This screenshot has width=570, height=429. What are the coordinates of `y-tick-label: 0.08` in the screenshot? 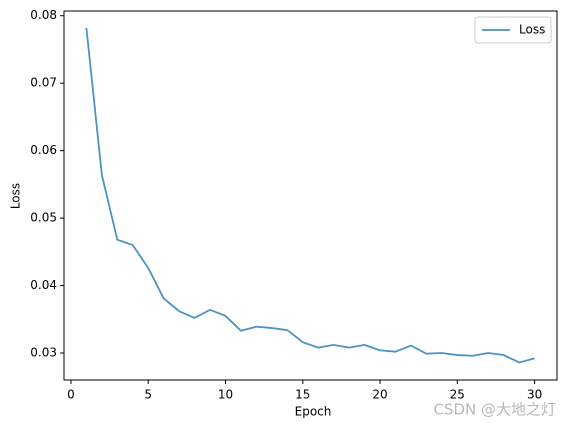 It's located at (43, 15).